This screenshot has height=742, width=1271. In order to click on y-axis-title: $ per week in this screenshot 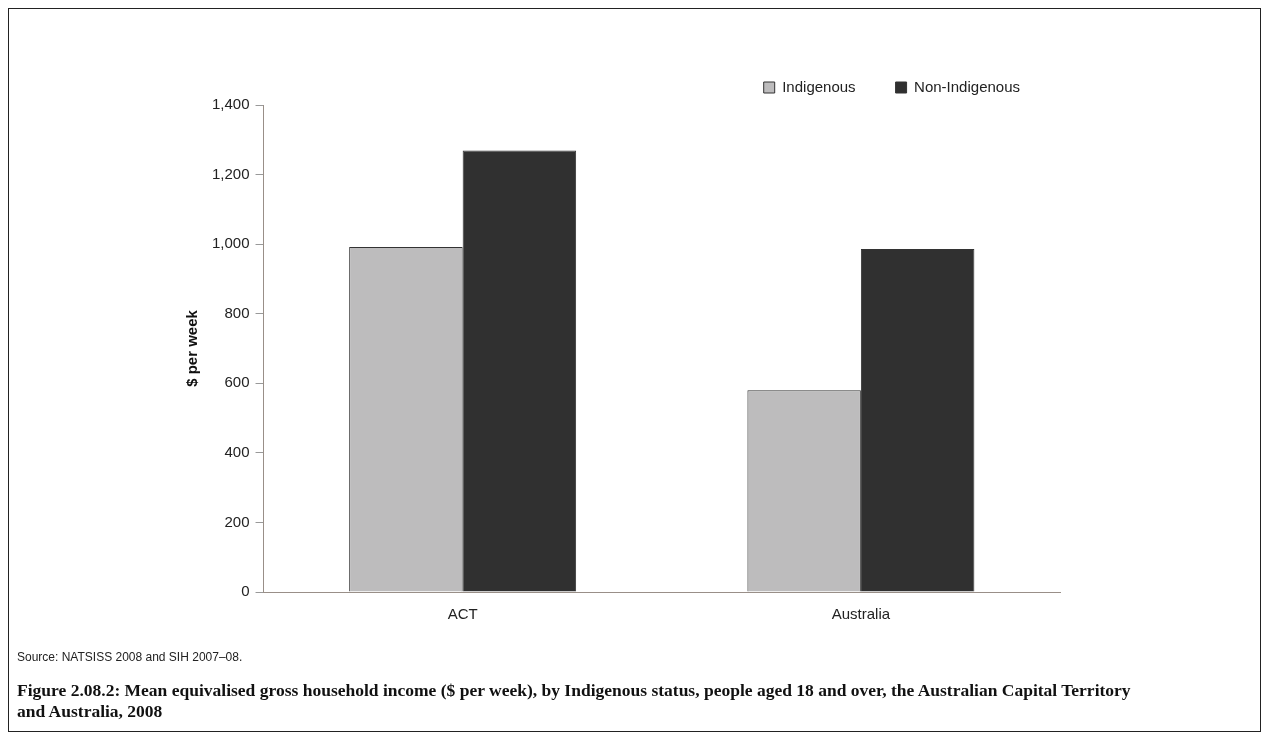, I will do `click(192, 348)`.